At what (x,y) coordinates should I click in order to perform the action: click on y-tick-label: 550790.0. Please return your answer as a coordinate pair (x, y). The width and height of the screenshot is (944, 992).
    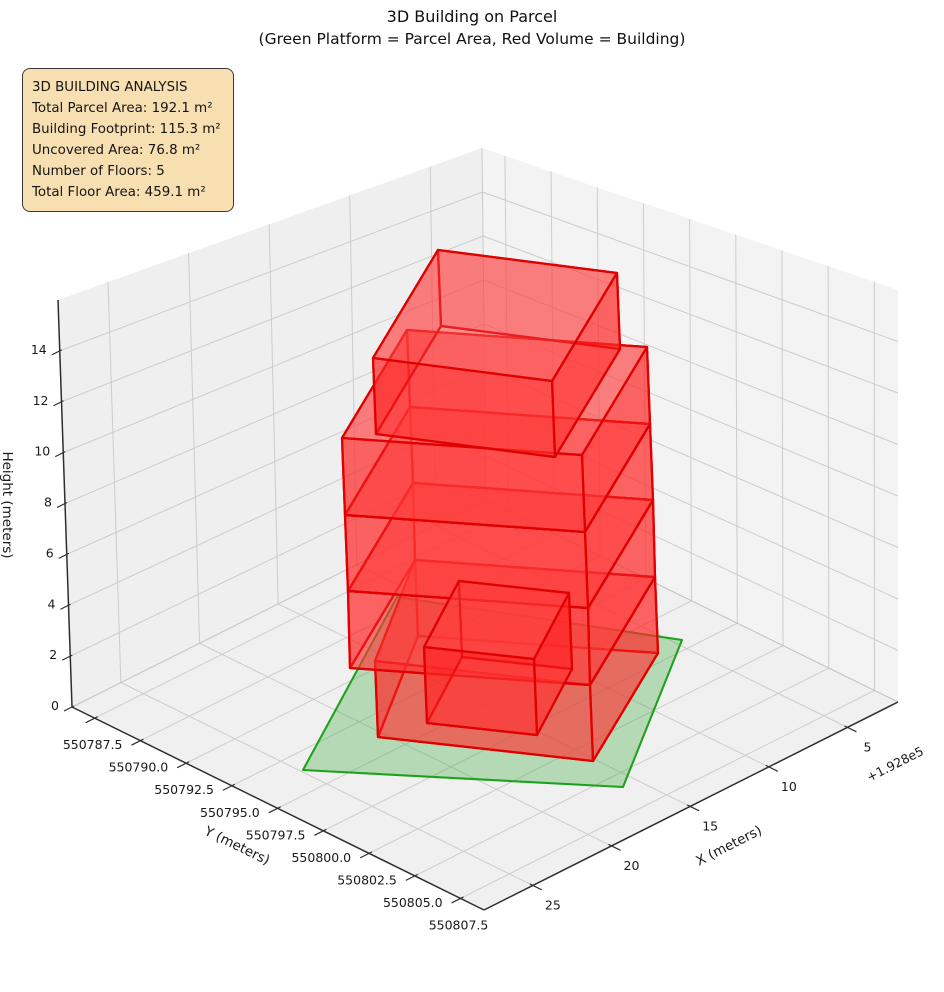
    Looking at the image, I should click on (139, 767).